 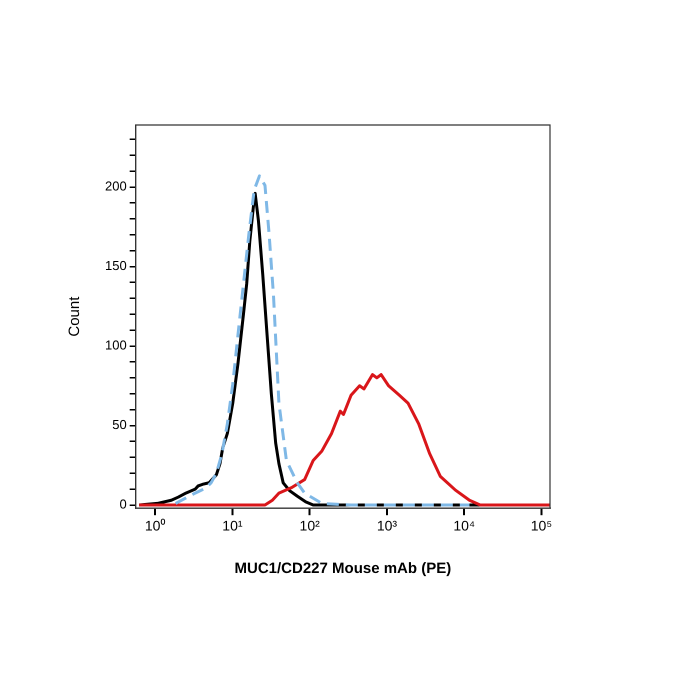 What do you see at coordinates (115, 186) in the screenshot?
I see `y-tick-label: 200` at bounding box center [115, 186].